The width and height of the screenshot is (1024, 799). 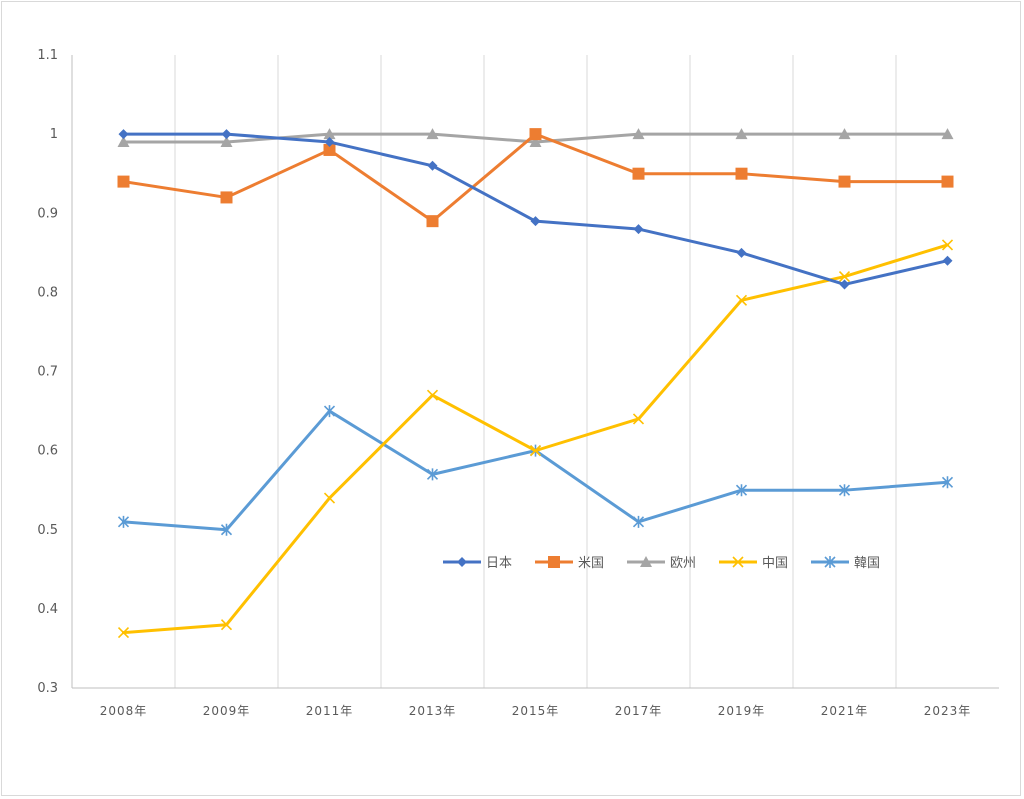 What do you see at coordinates (639, 711) in the screenshot?
I see `x-tick-label: 2017年` at bounding box center [639, 711].